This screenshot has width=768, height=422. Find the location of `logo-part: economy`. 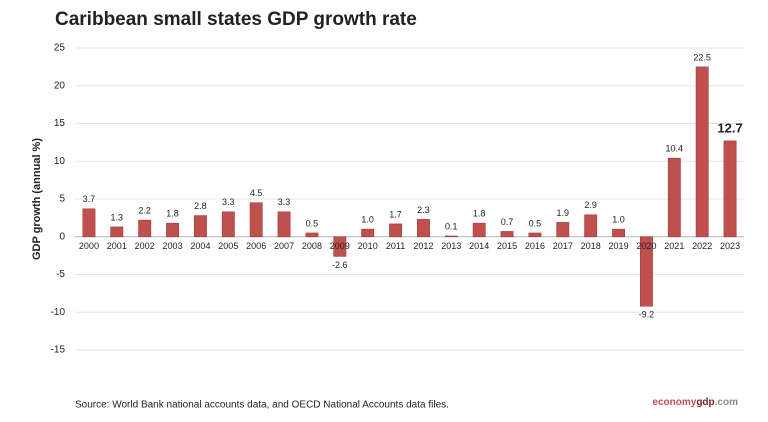

logo-part: economy is located at coordinates (674, 402).